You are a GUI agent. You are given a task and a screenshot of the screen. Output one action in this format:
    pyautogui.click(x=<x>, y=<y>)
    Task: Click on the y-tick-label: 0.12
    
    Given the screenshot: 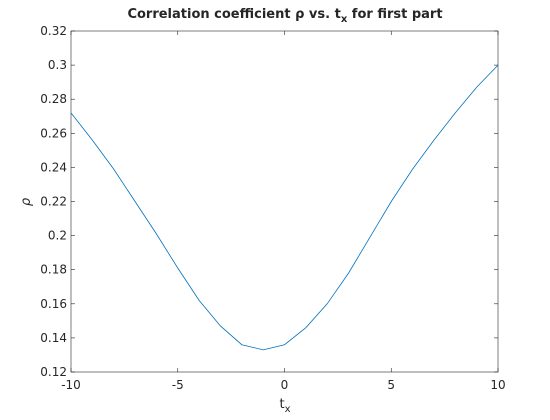 What is the action you would take?
    pyautogui.click(x=53, y=372)
    